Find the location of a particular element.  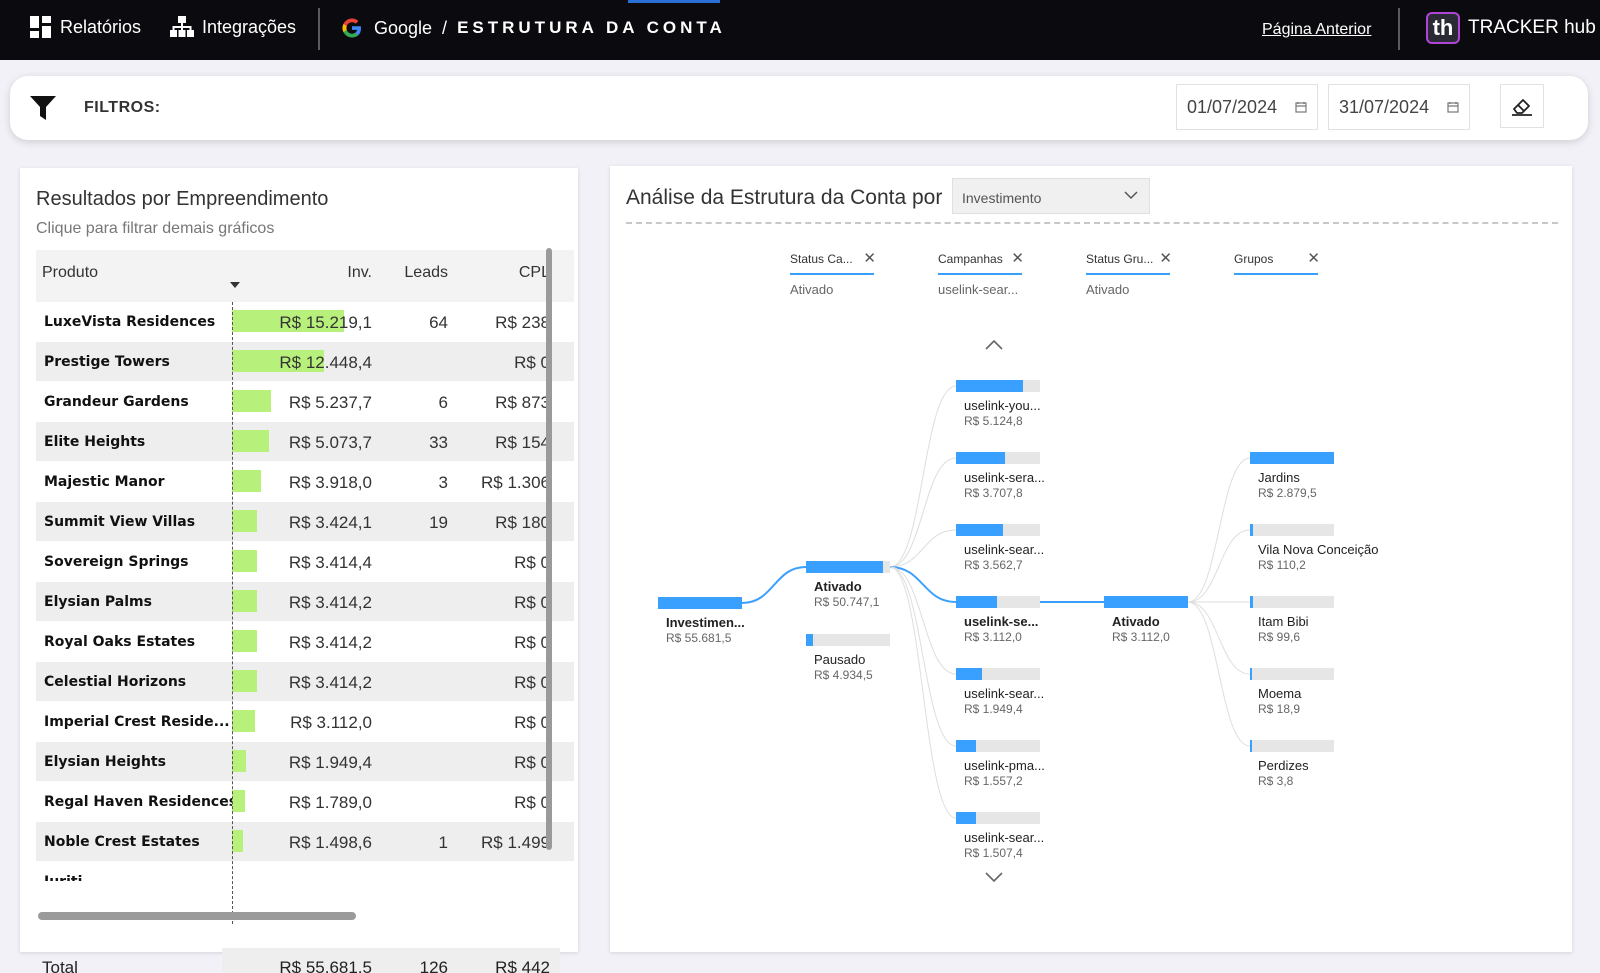

leads-value: 19 is located at coordinates (438, 522).